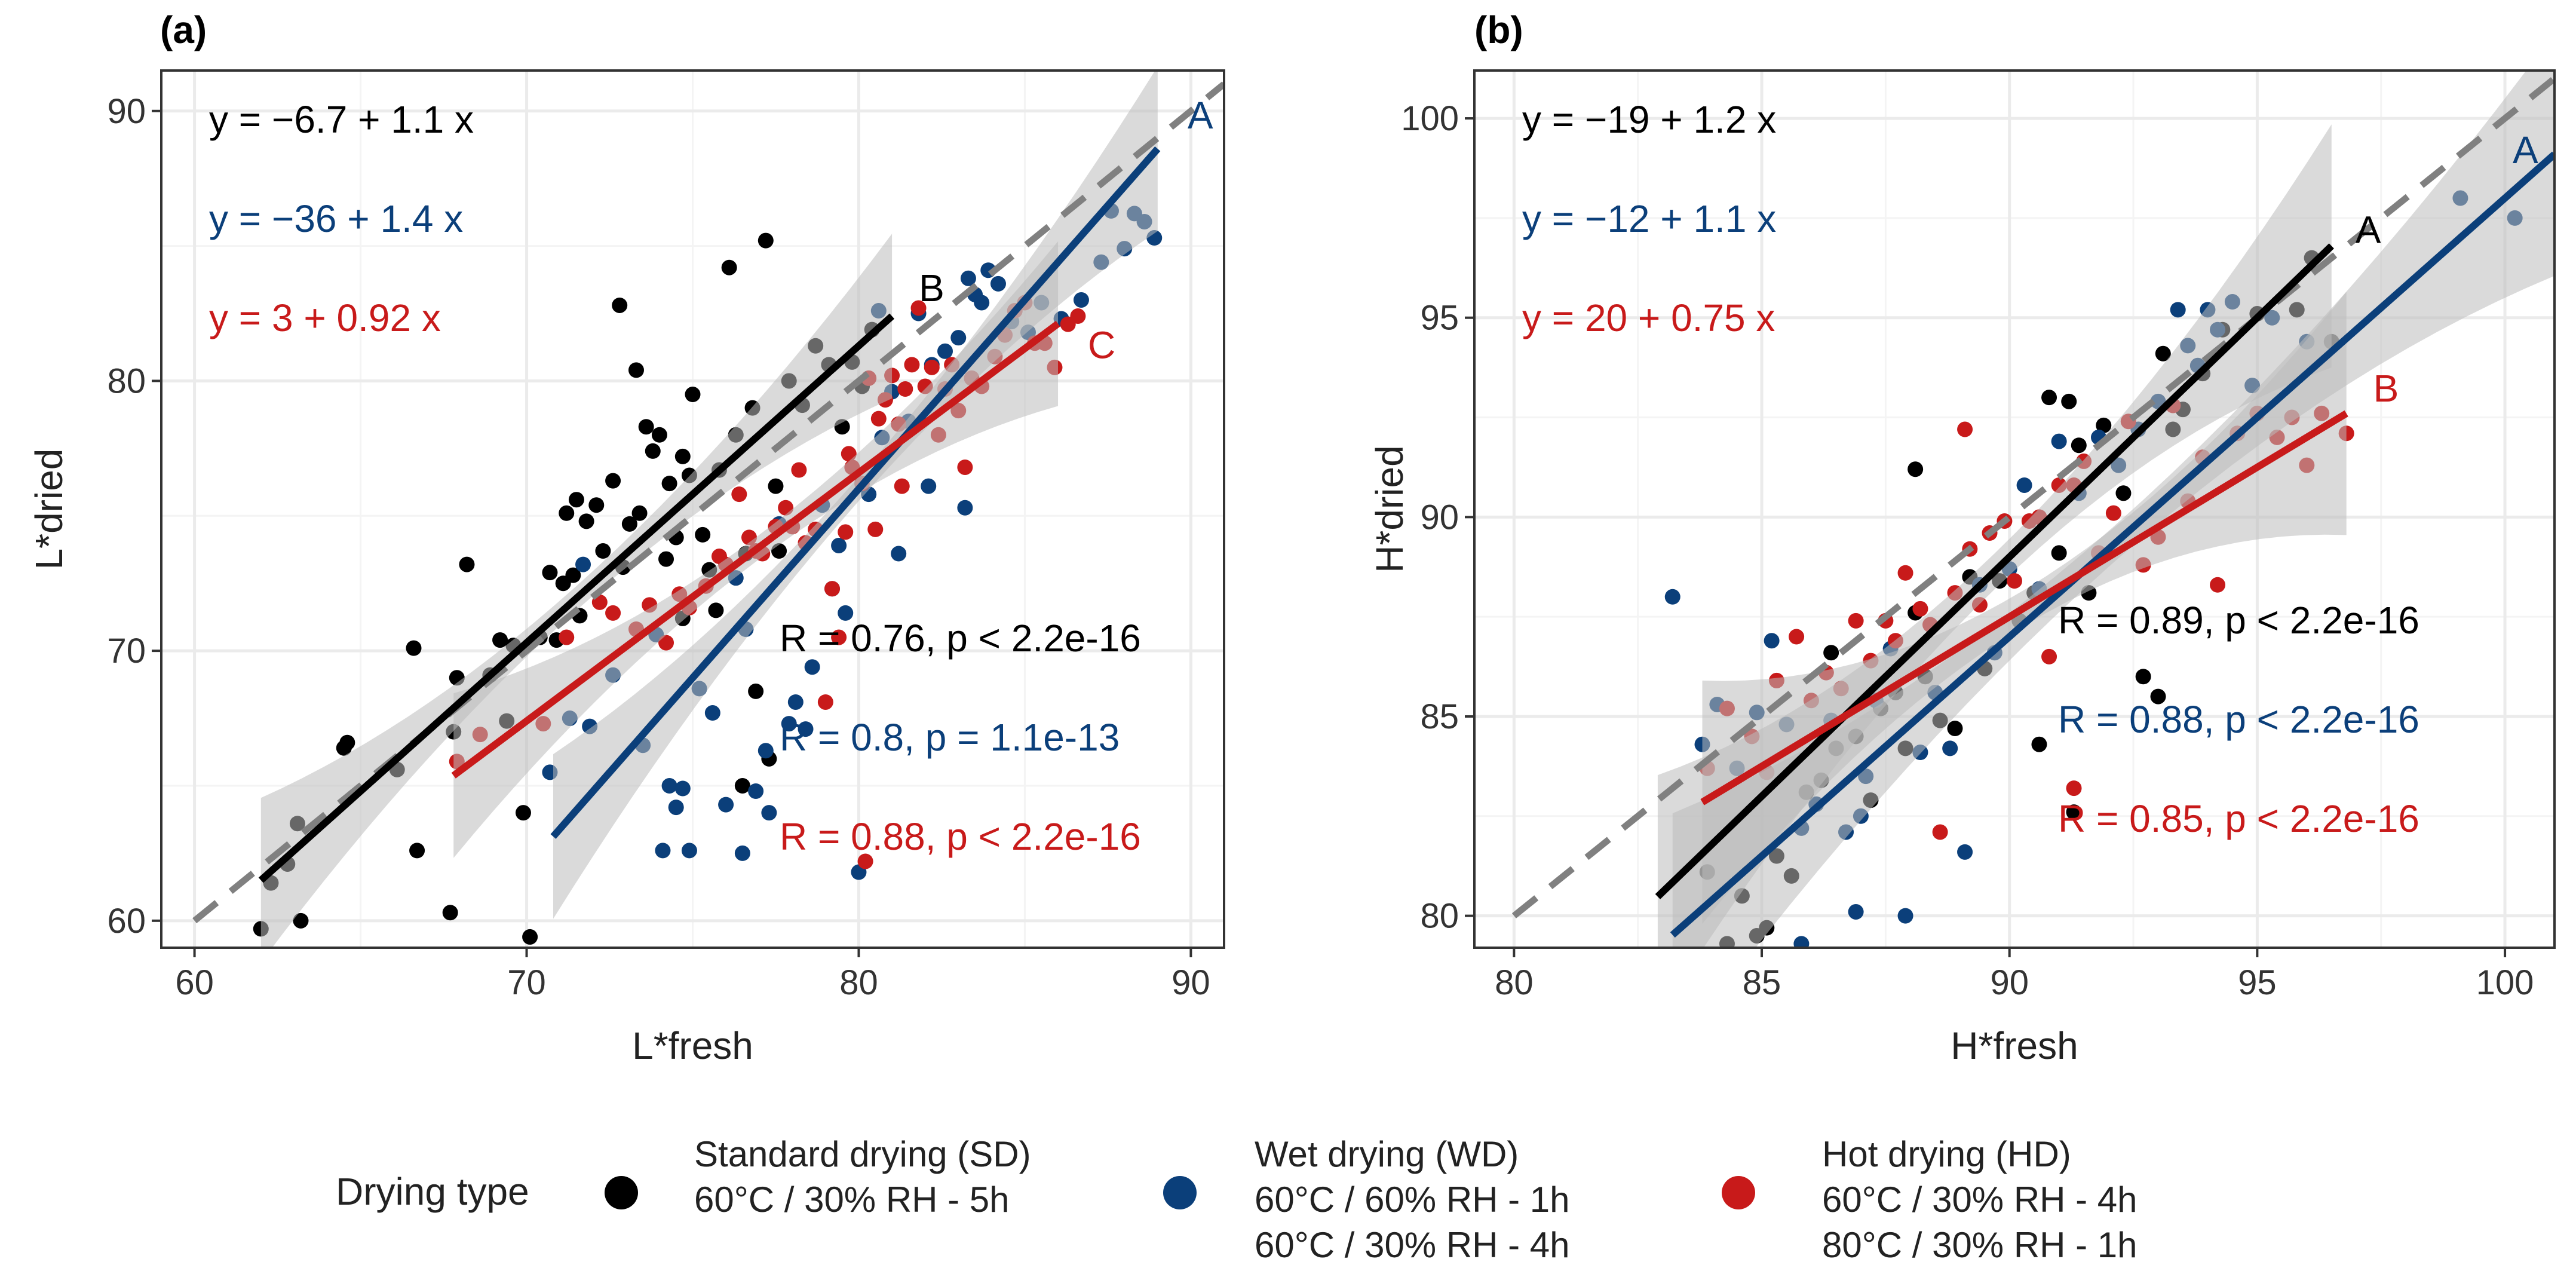  I want to click on legend-key-HD, so click(1738, 1192).